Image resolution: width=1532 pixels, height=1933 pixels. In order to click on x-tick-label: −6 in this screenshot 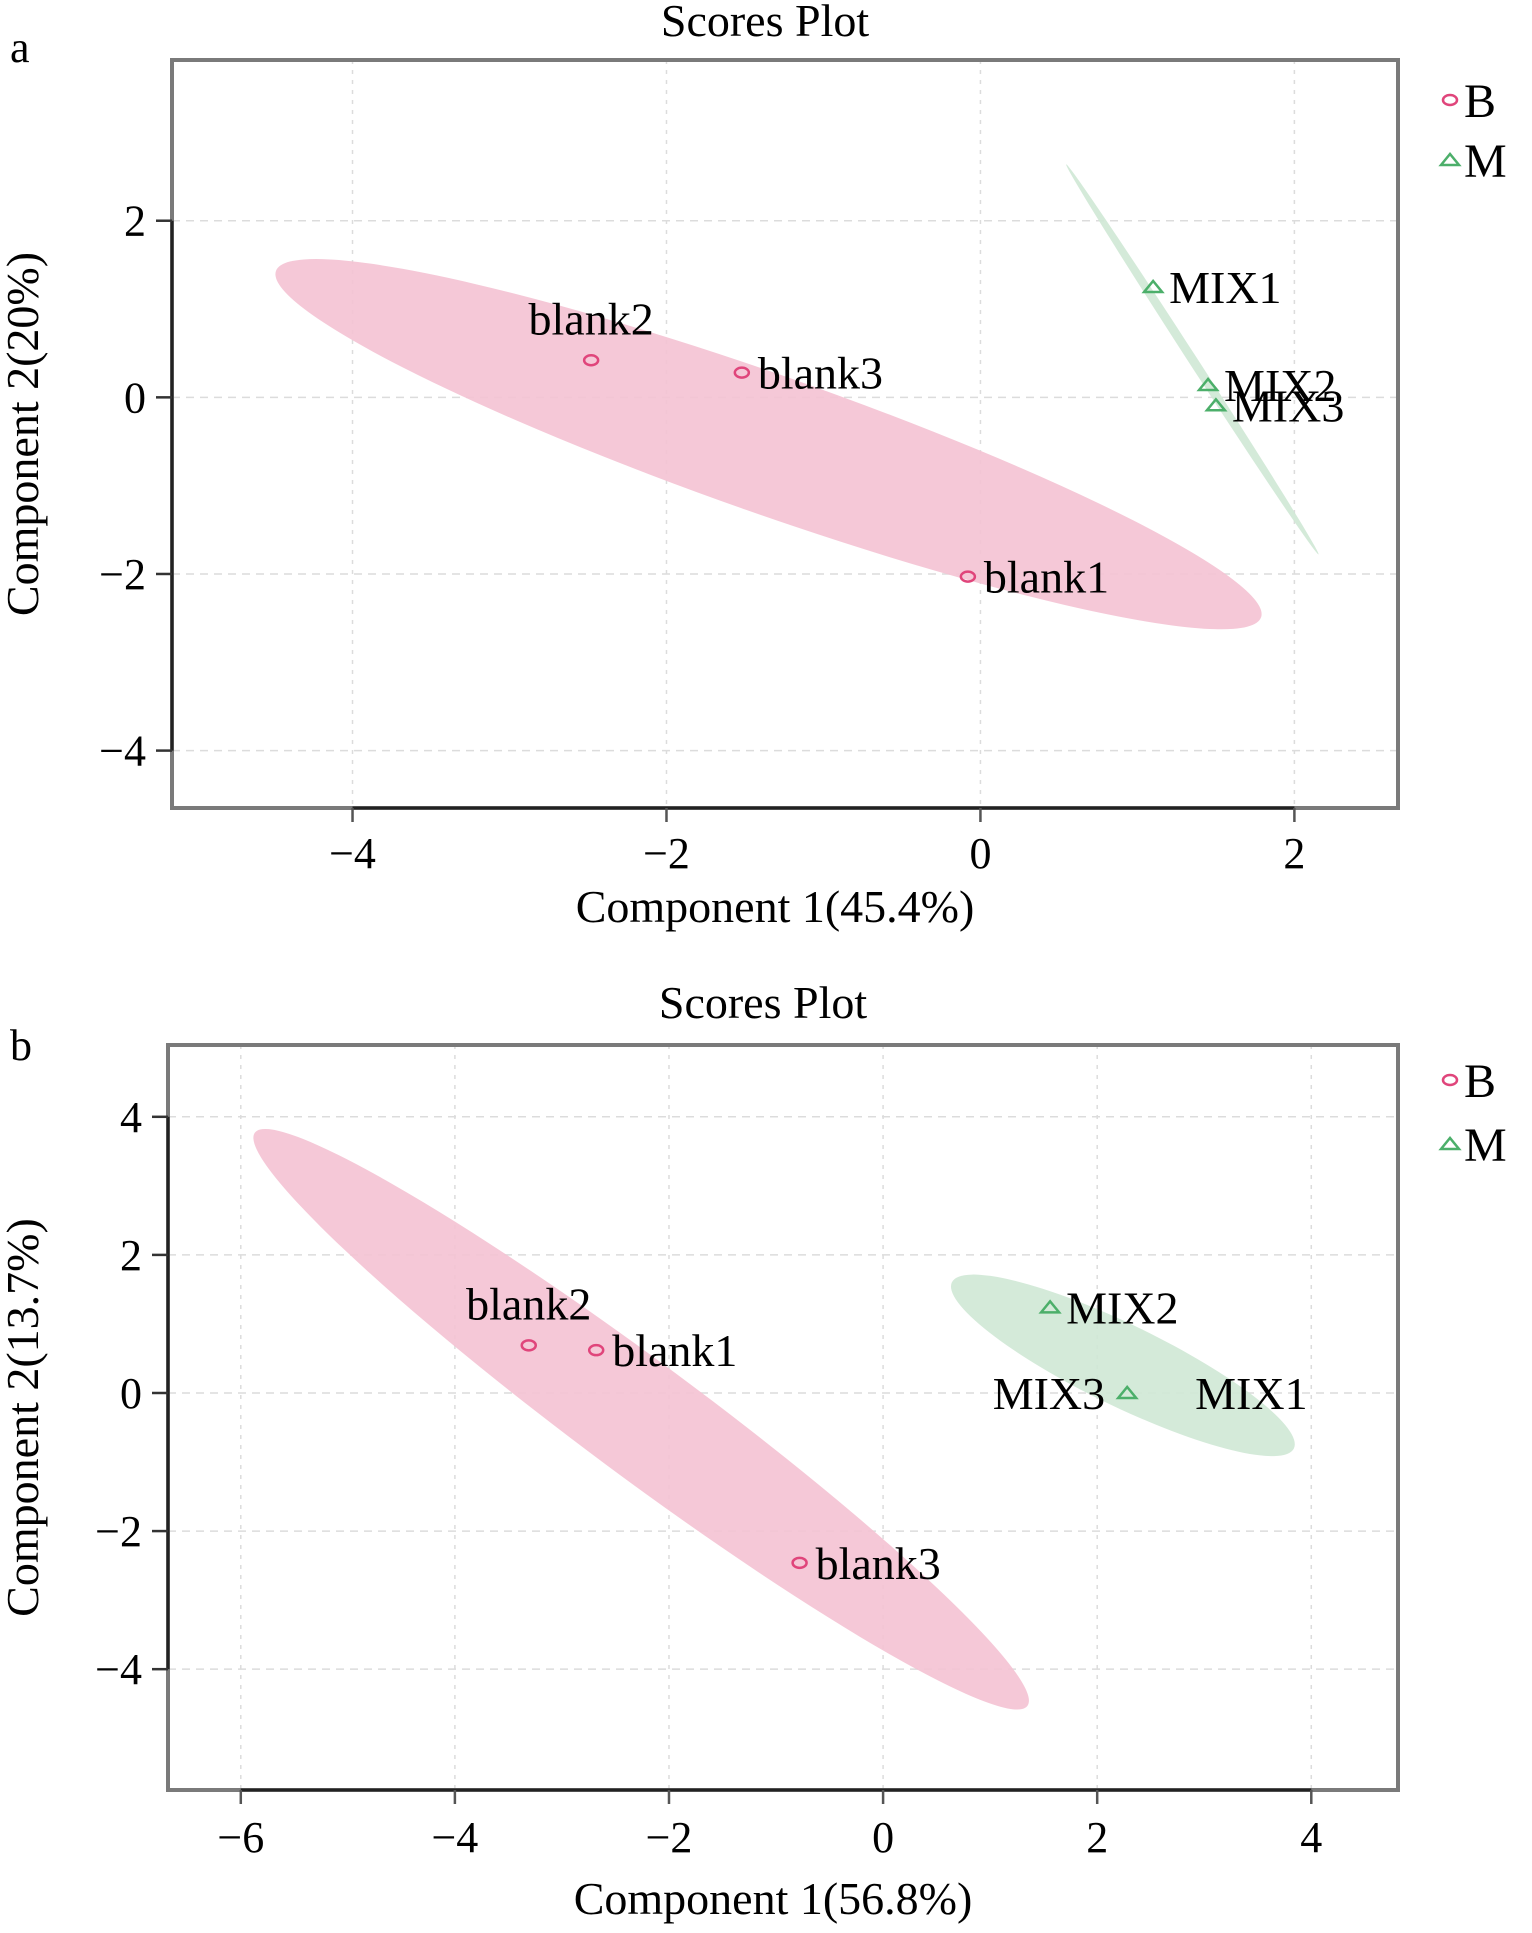, I will do `click(240, 1837)`.